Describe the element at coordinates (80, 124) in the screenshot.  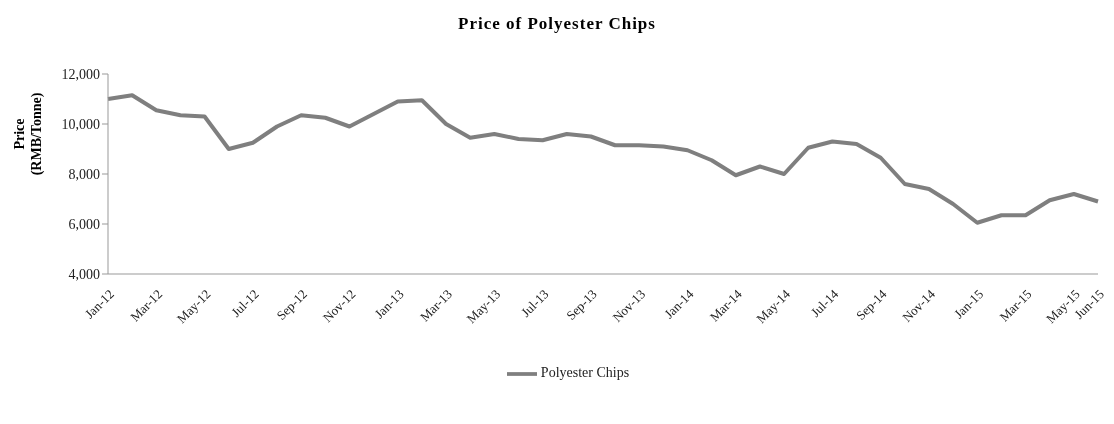
I see `y-tick-label: 10,000` at that location.